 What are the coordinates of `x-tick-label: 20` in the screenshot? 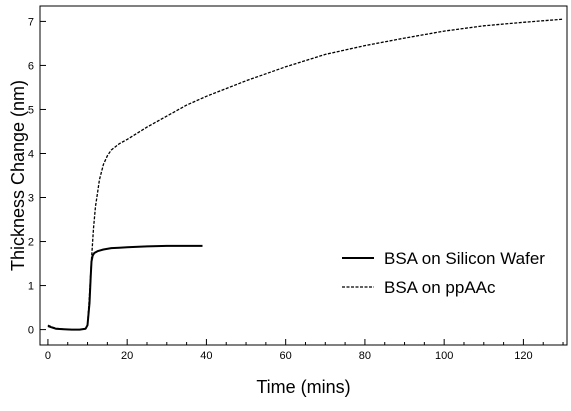 It's located at (127, 356).